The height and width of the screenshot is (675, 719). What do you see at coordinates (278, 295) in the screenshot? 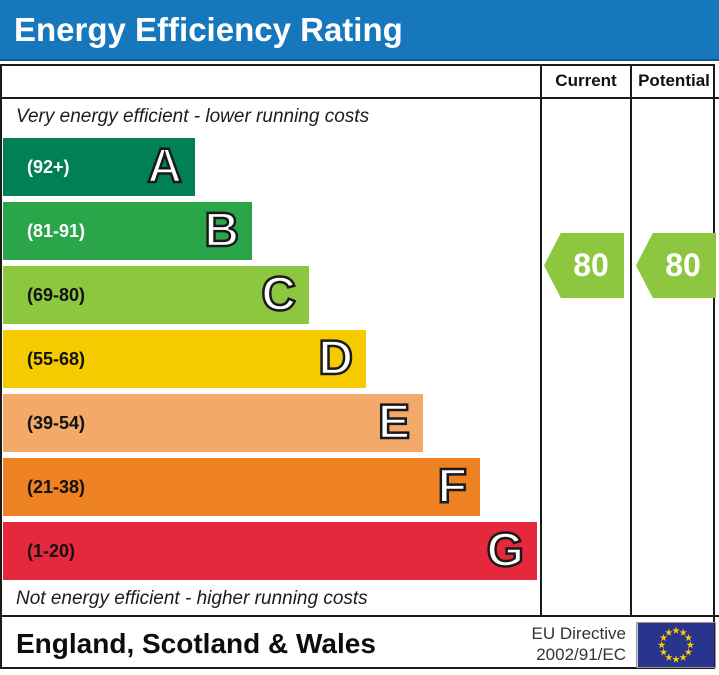
I see `band-c-letter: C` at bounding box center [278, 295].